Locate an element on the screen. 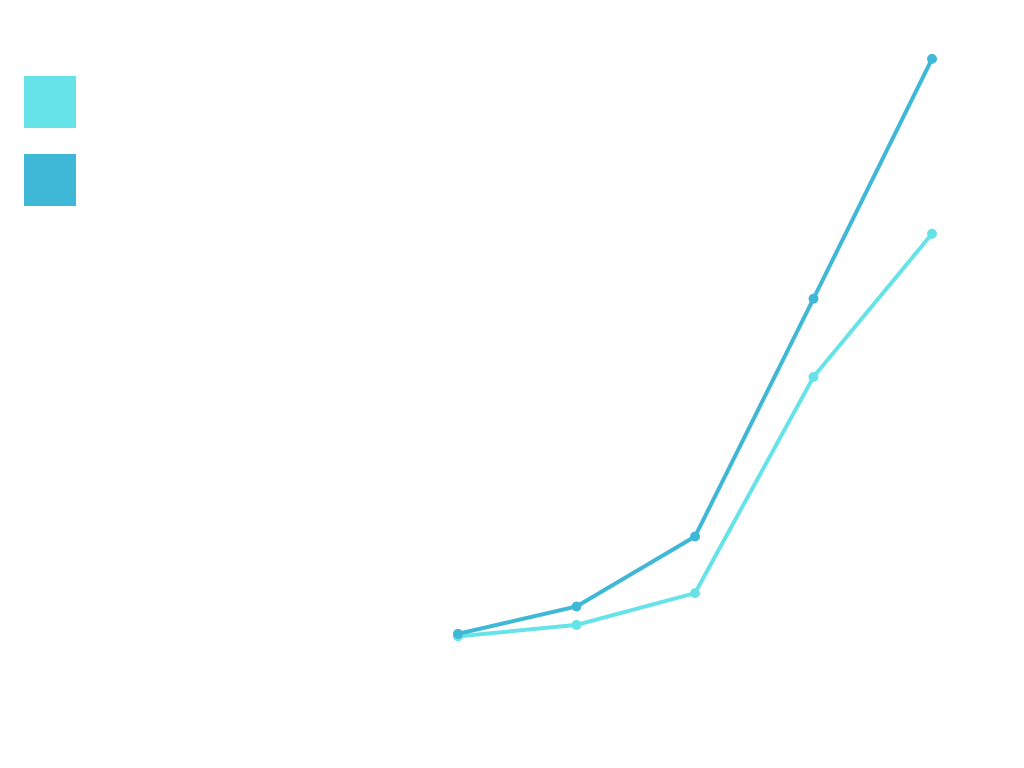 Image resolution: width=1024 pixels, height=768 pixels. legend is located at coordinates (56, 154).